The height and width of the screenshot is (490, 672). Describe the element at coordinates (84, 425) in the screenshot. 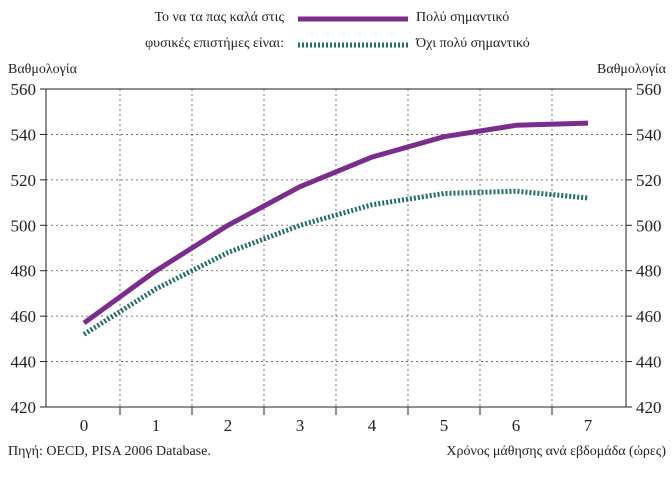

I see `x-tick-label: 0` at that location.